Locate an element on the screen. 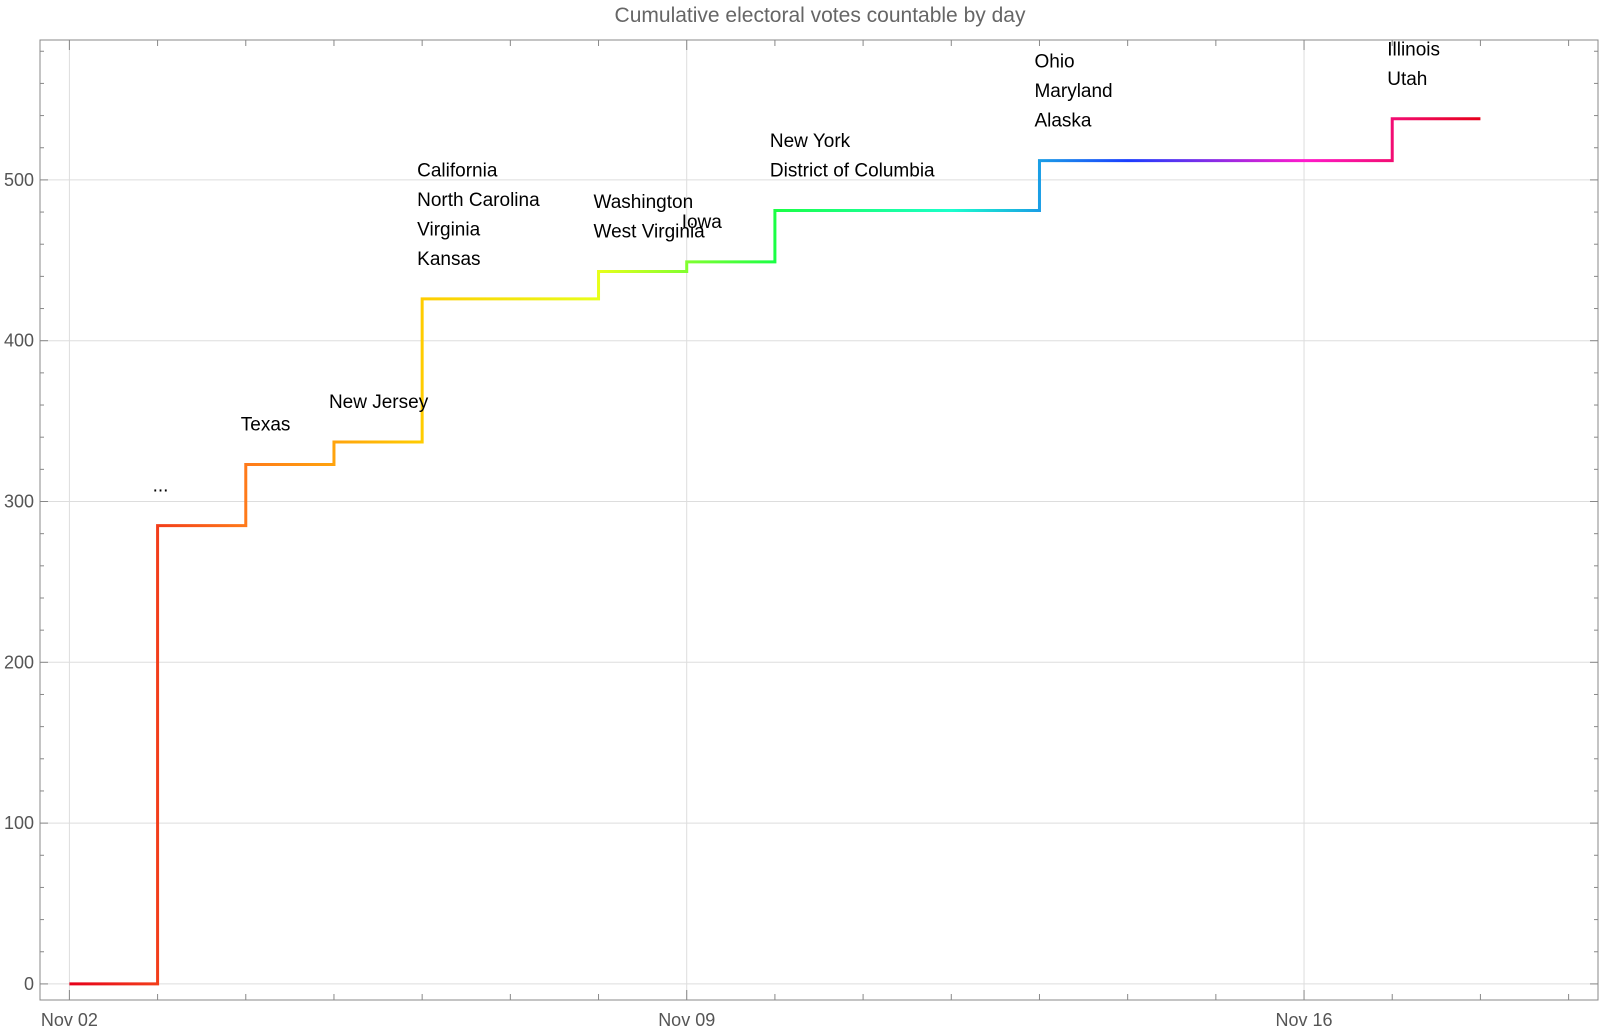 The image size is (1600, 1036). annotation-california: California North Carolina Virginia Kansas is located at coordinates (478, 215).